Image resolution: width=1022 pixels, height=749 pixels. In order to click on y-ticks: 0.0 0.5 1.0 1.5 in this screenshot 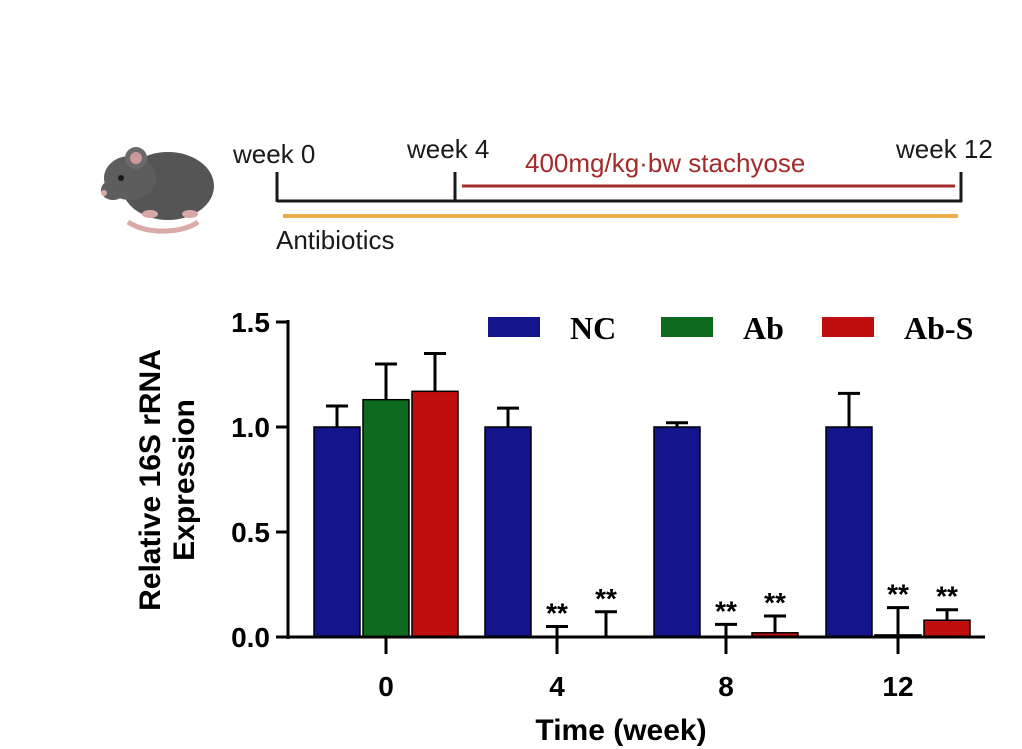, I will do `click(260, 480)`.